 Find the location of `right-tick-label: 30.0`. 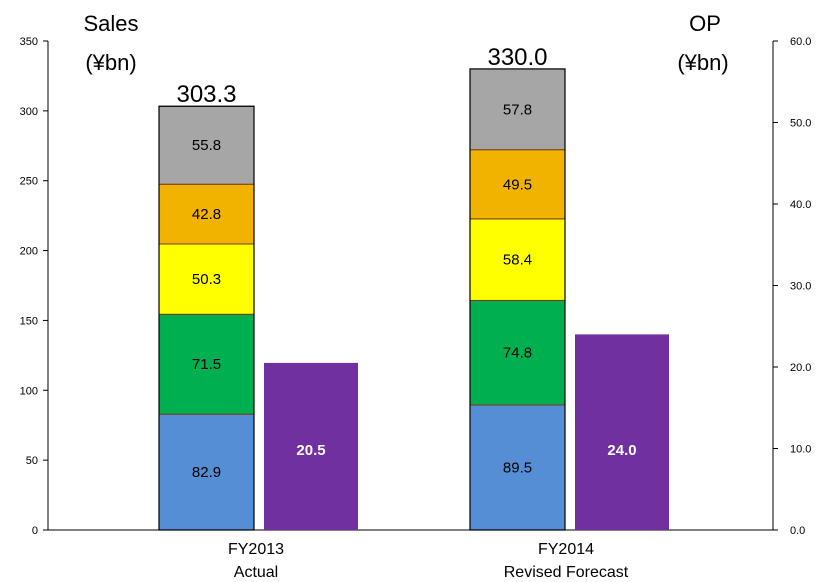

right-tick-label: 30.0 is located at coordinates (800, 287).